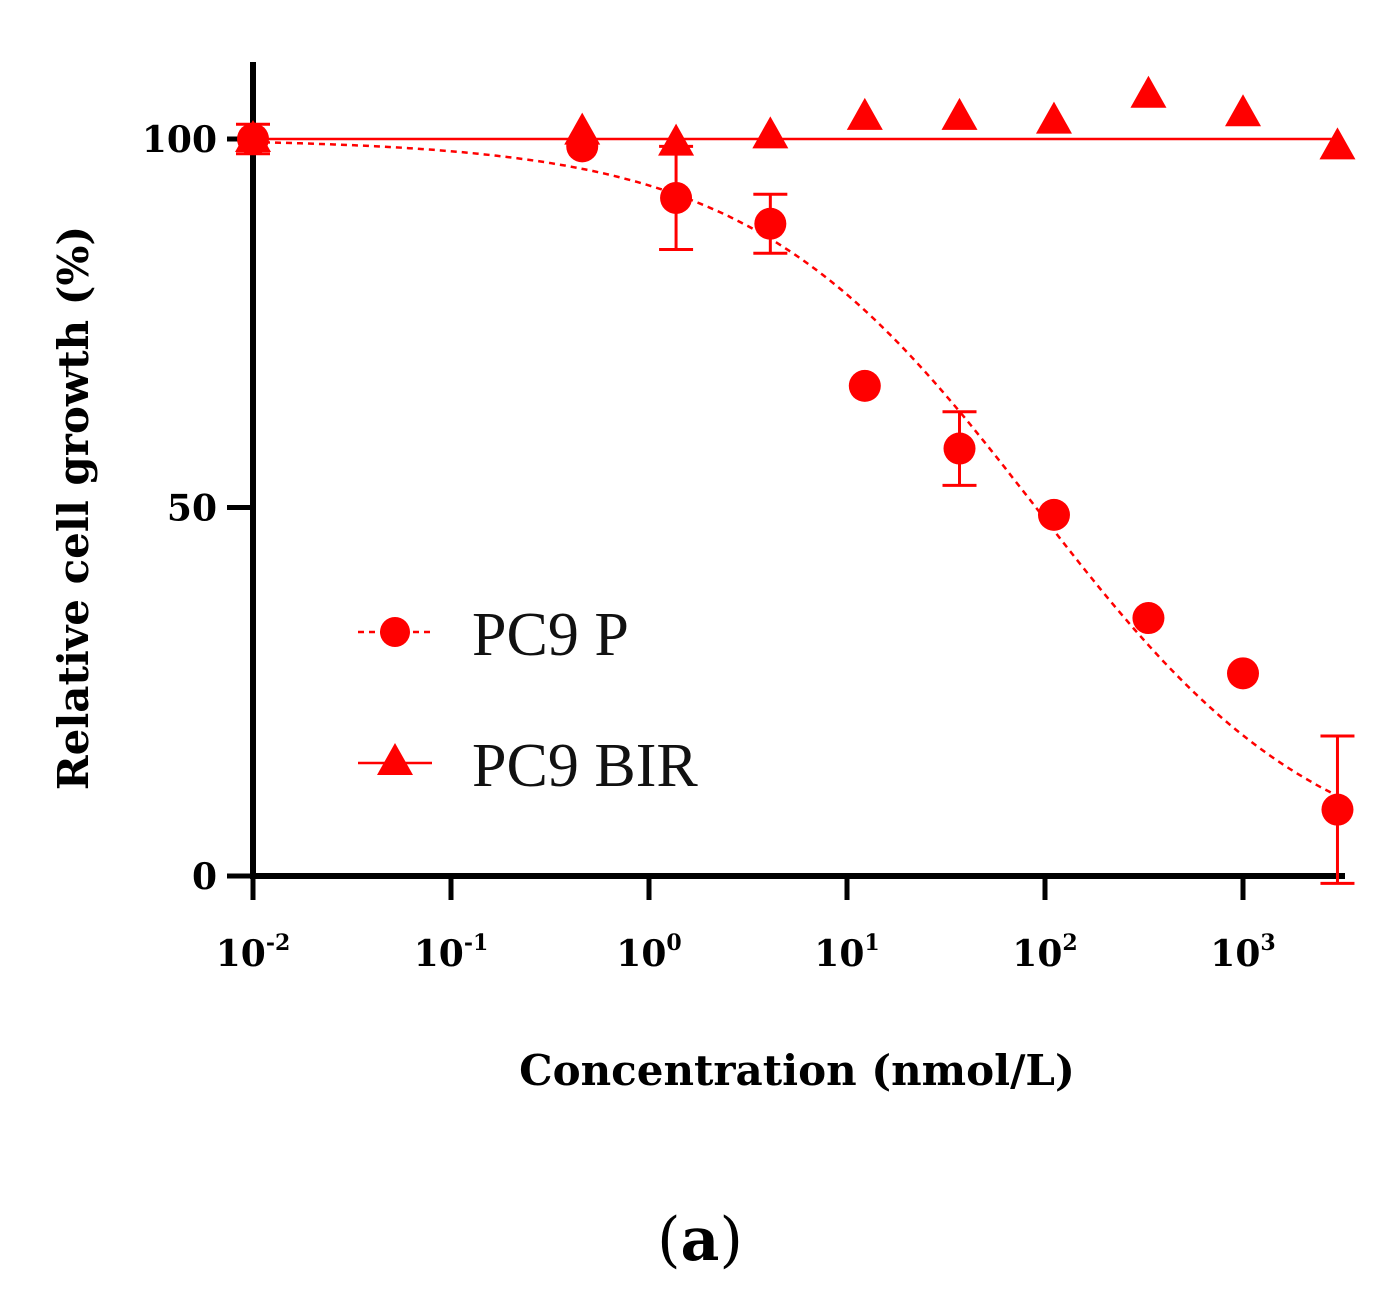  Describe the element at coordinates (797, 1070) in the screenshot. I see `x-axis-title: Concentration (nmol/L)` at that location.